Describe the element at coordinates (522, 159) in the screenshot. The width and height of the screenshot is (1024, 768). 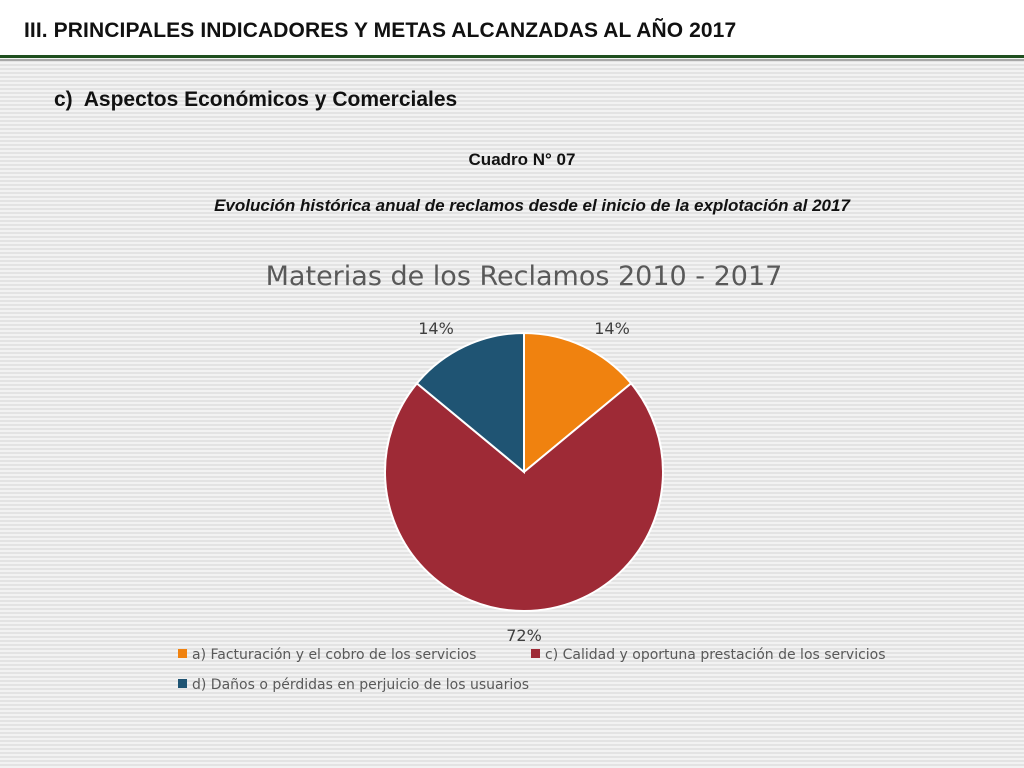
I see `table-number: Cuadro N° 07` at that location.